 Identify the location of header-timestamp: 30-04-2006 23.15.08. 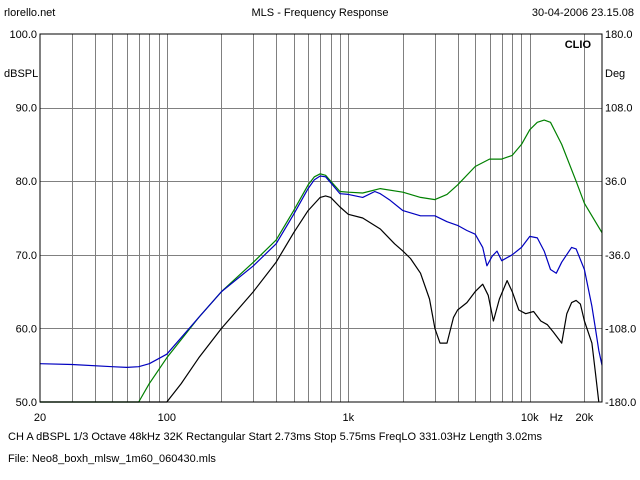
(582, 13).